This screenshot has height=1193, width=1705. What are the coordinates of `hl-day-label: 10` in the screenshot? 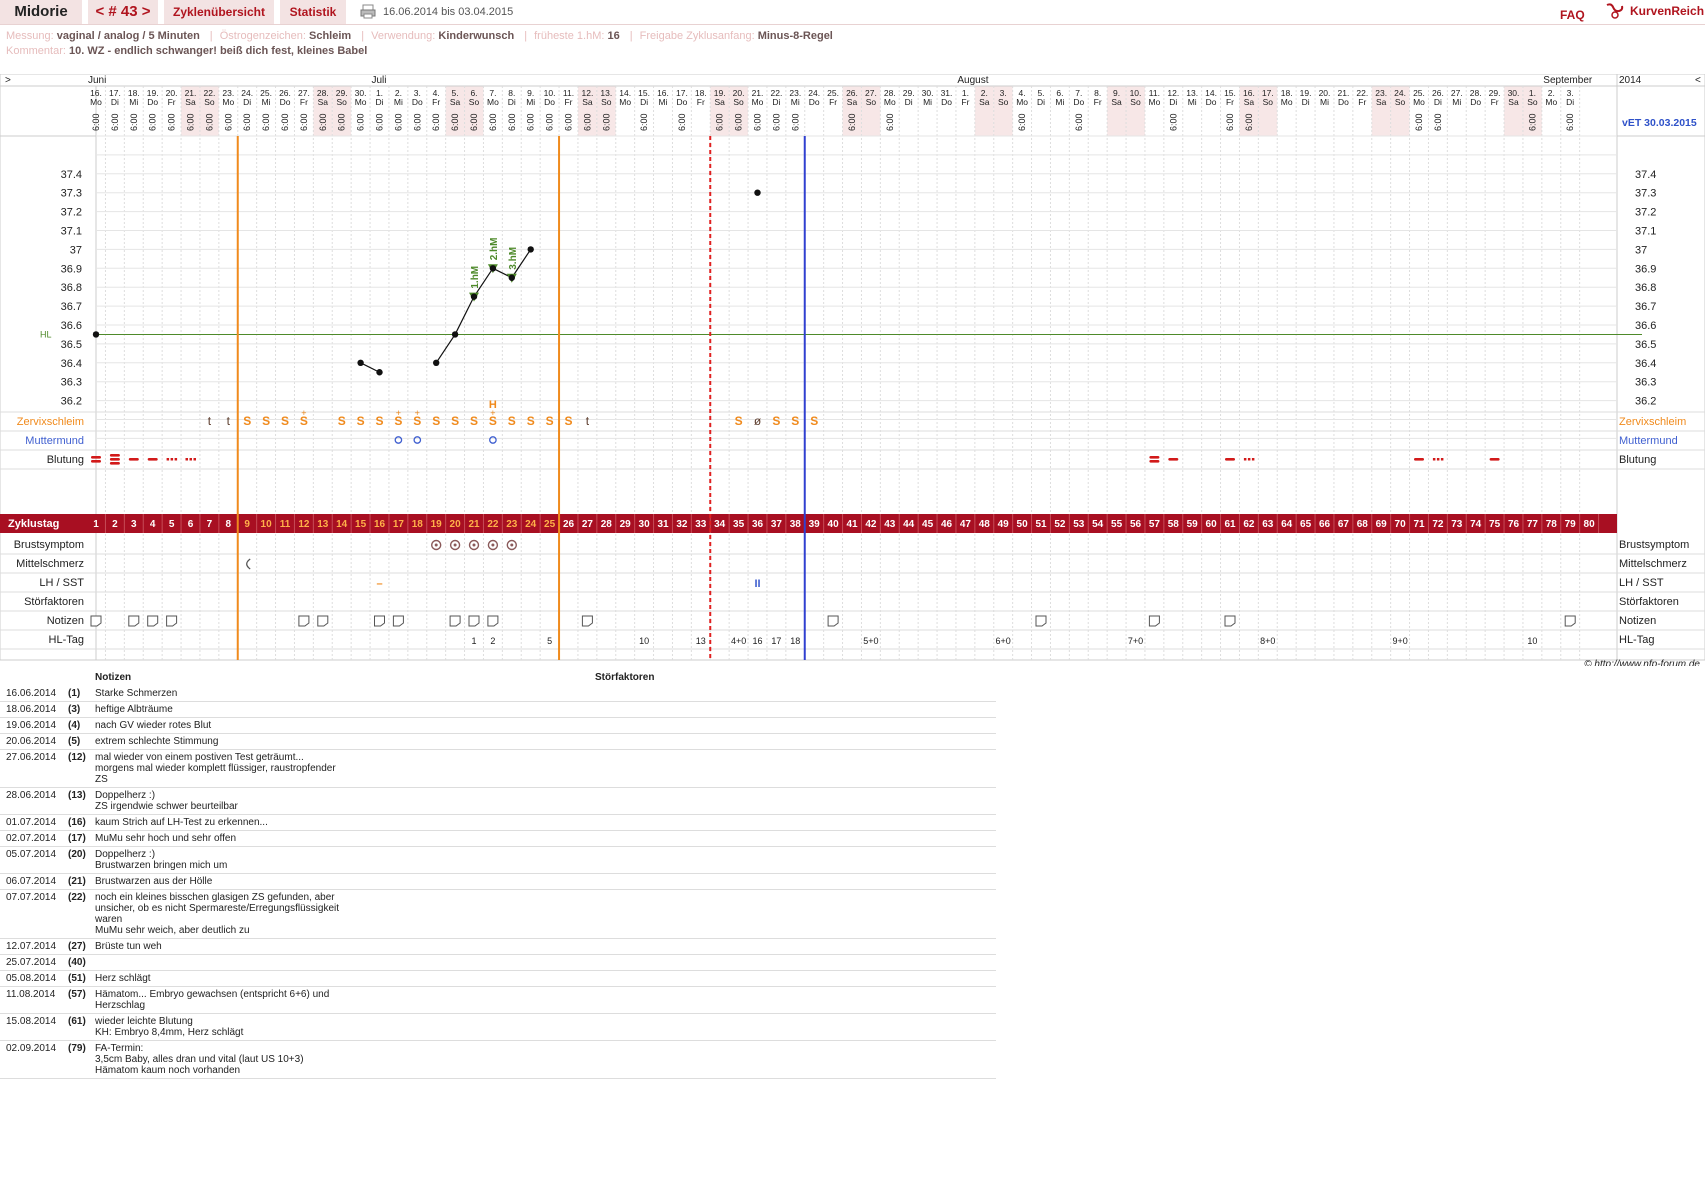 It's located at (1532, 641).